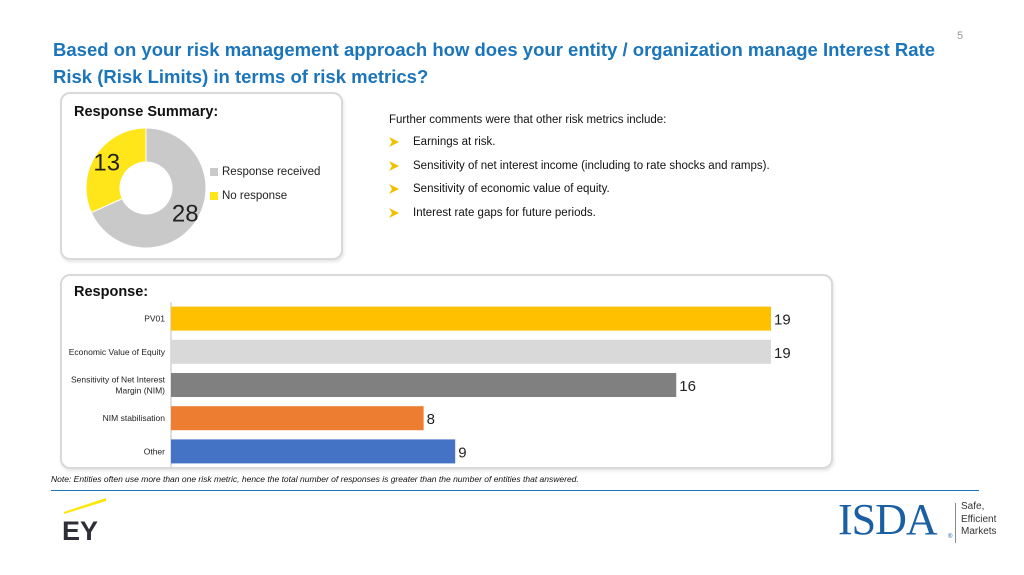 The width and height of the screenshot is (1024, 575). I want to click on isda-tagline-line: Efficient, so click(979, 519).